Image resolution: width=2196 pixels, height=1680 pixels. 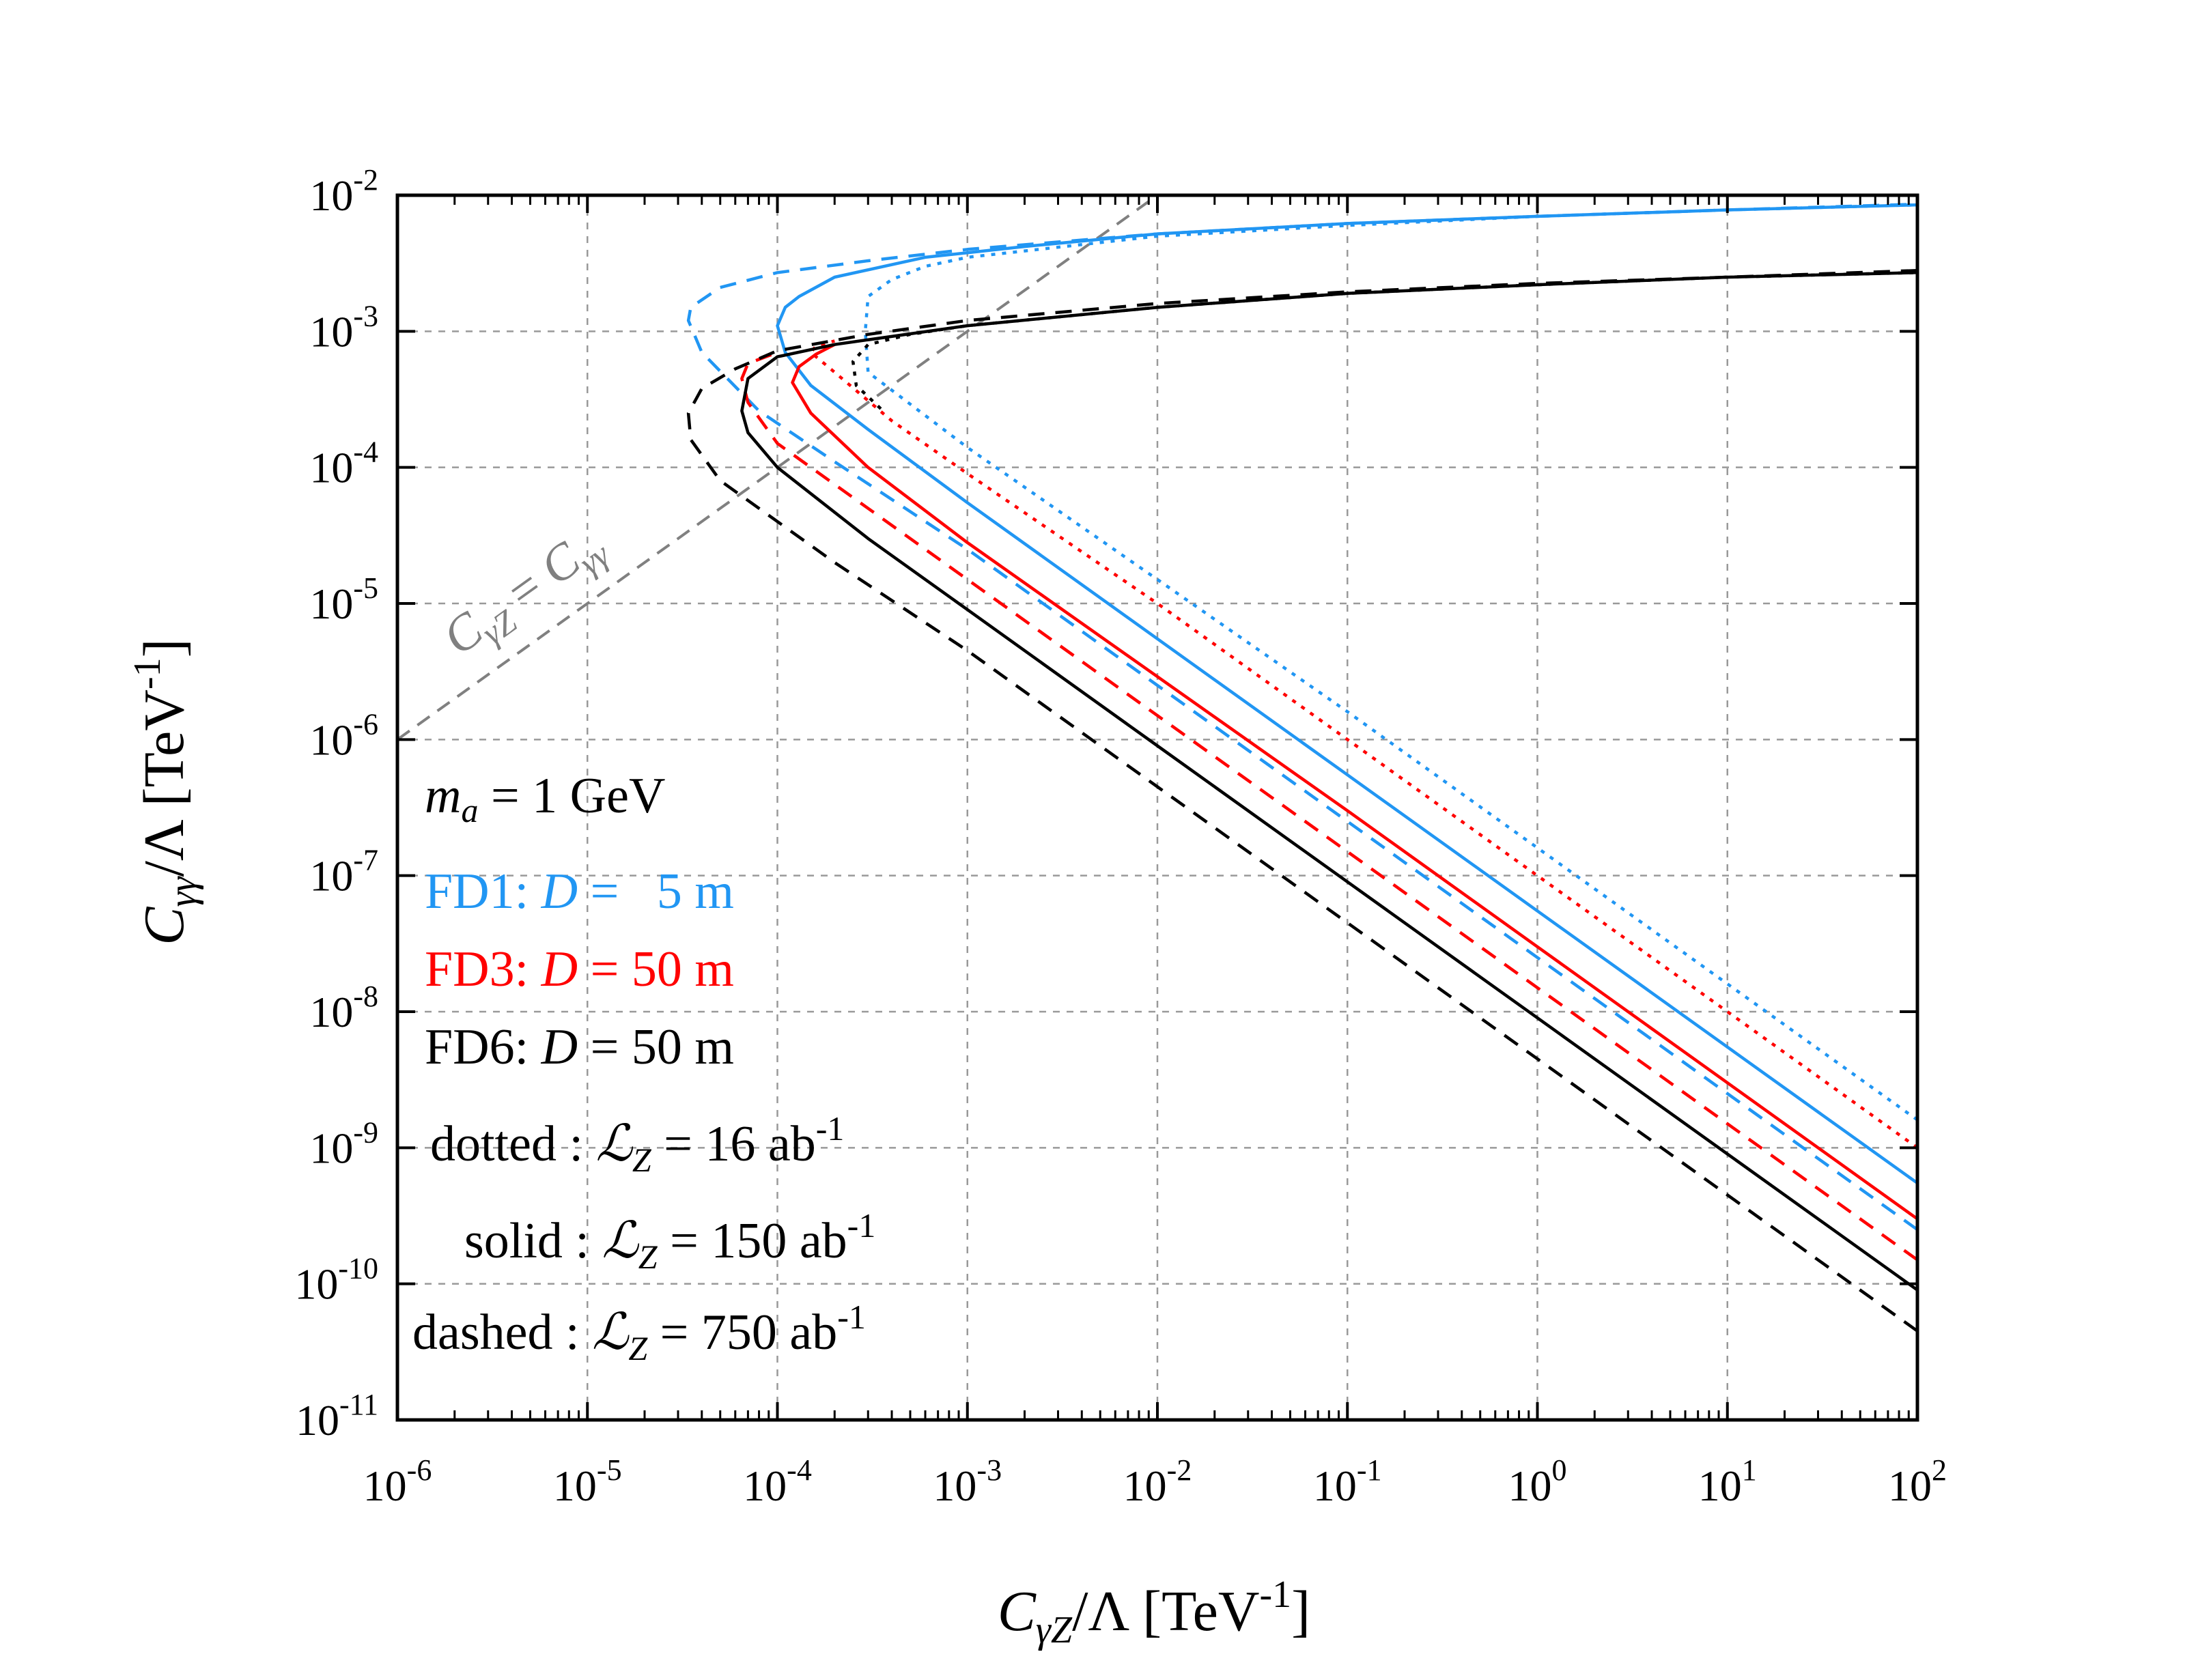 I want to click on mass-label: ma = 1 GeV, so click(x=545, y=798).